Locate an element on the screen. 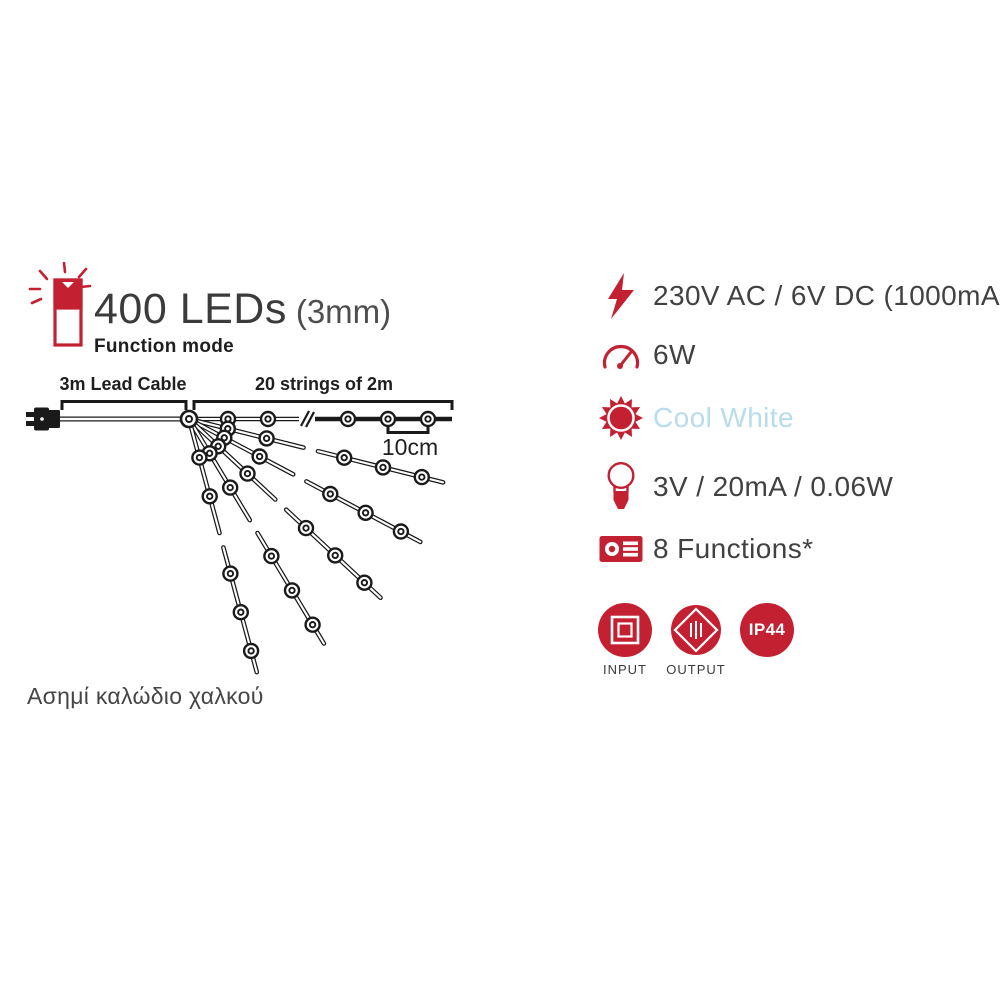 Image resolution: width=1000 pixels, height=1000 pixels. function-mode-label: Function mode is located at coordinates (164, 346).